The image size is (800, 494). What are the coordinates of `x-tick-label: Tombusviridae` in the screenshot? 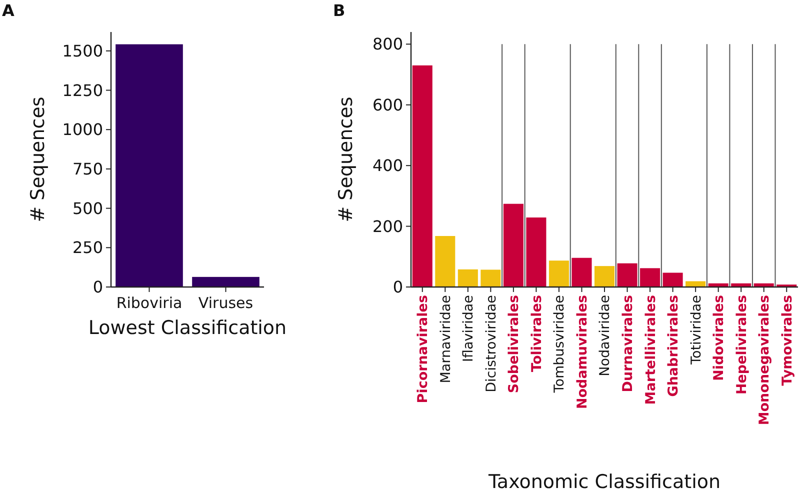 It's located at (560, 344).